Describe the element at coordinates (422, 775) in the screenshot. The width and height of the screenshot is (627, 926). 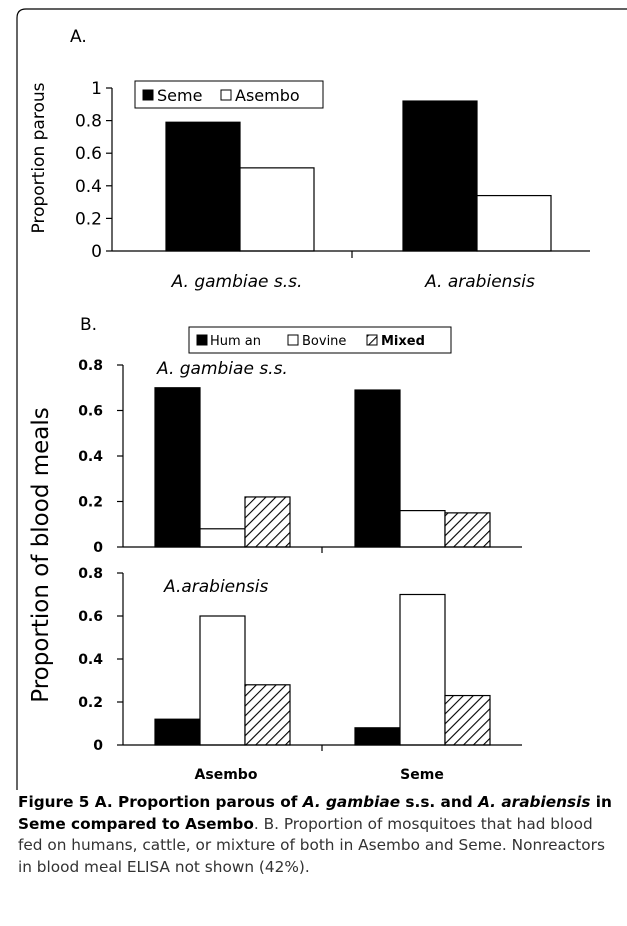
I see `panel-b-category-label-seme: Seme` at that location.